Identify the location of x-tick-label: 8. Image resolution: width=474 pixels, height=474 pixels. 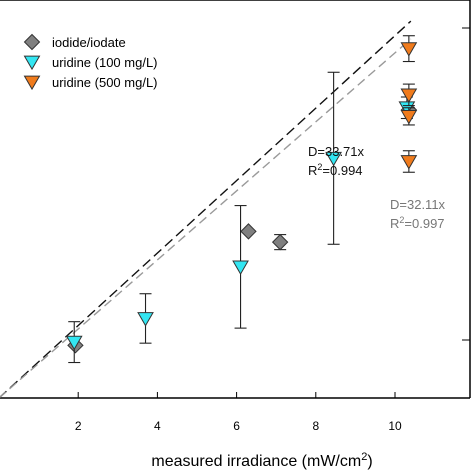
(315, 426).